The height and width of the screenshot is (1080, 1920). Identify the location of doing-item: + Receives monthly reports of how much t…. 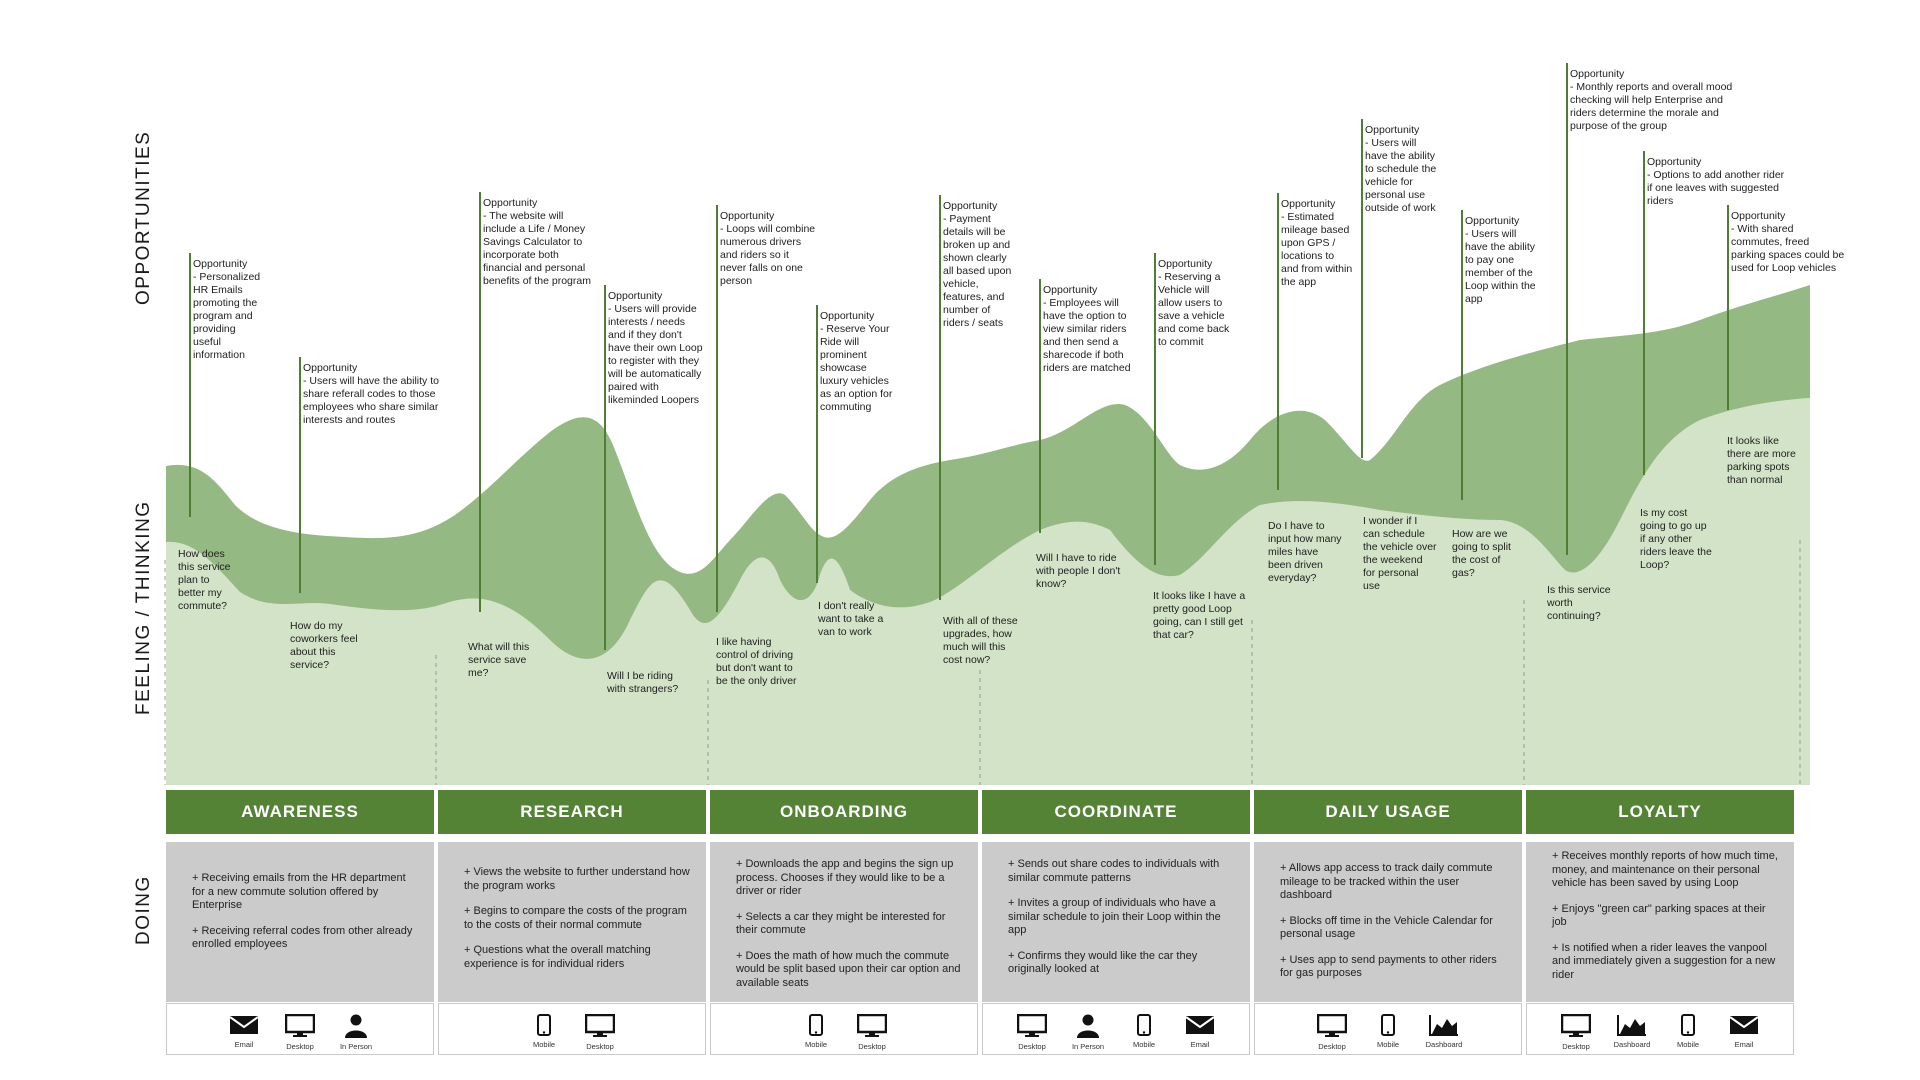
(1665, 869).